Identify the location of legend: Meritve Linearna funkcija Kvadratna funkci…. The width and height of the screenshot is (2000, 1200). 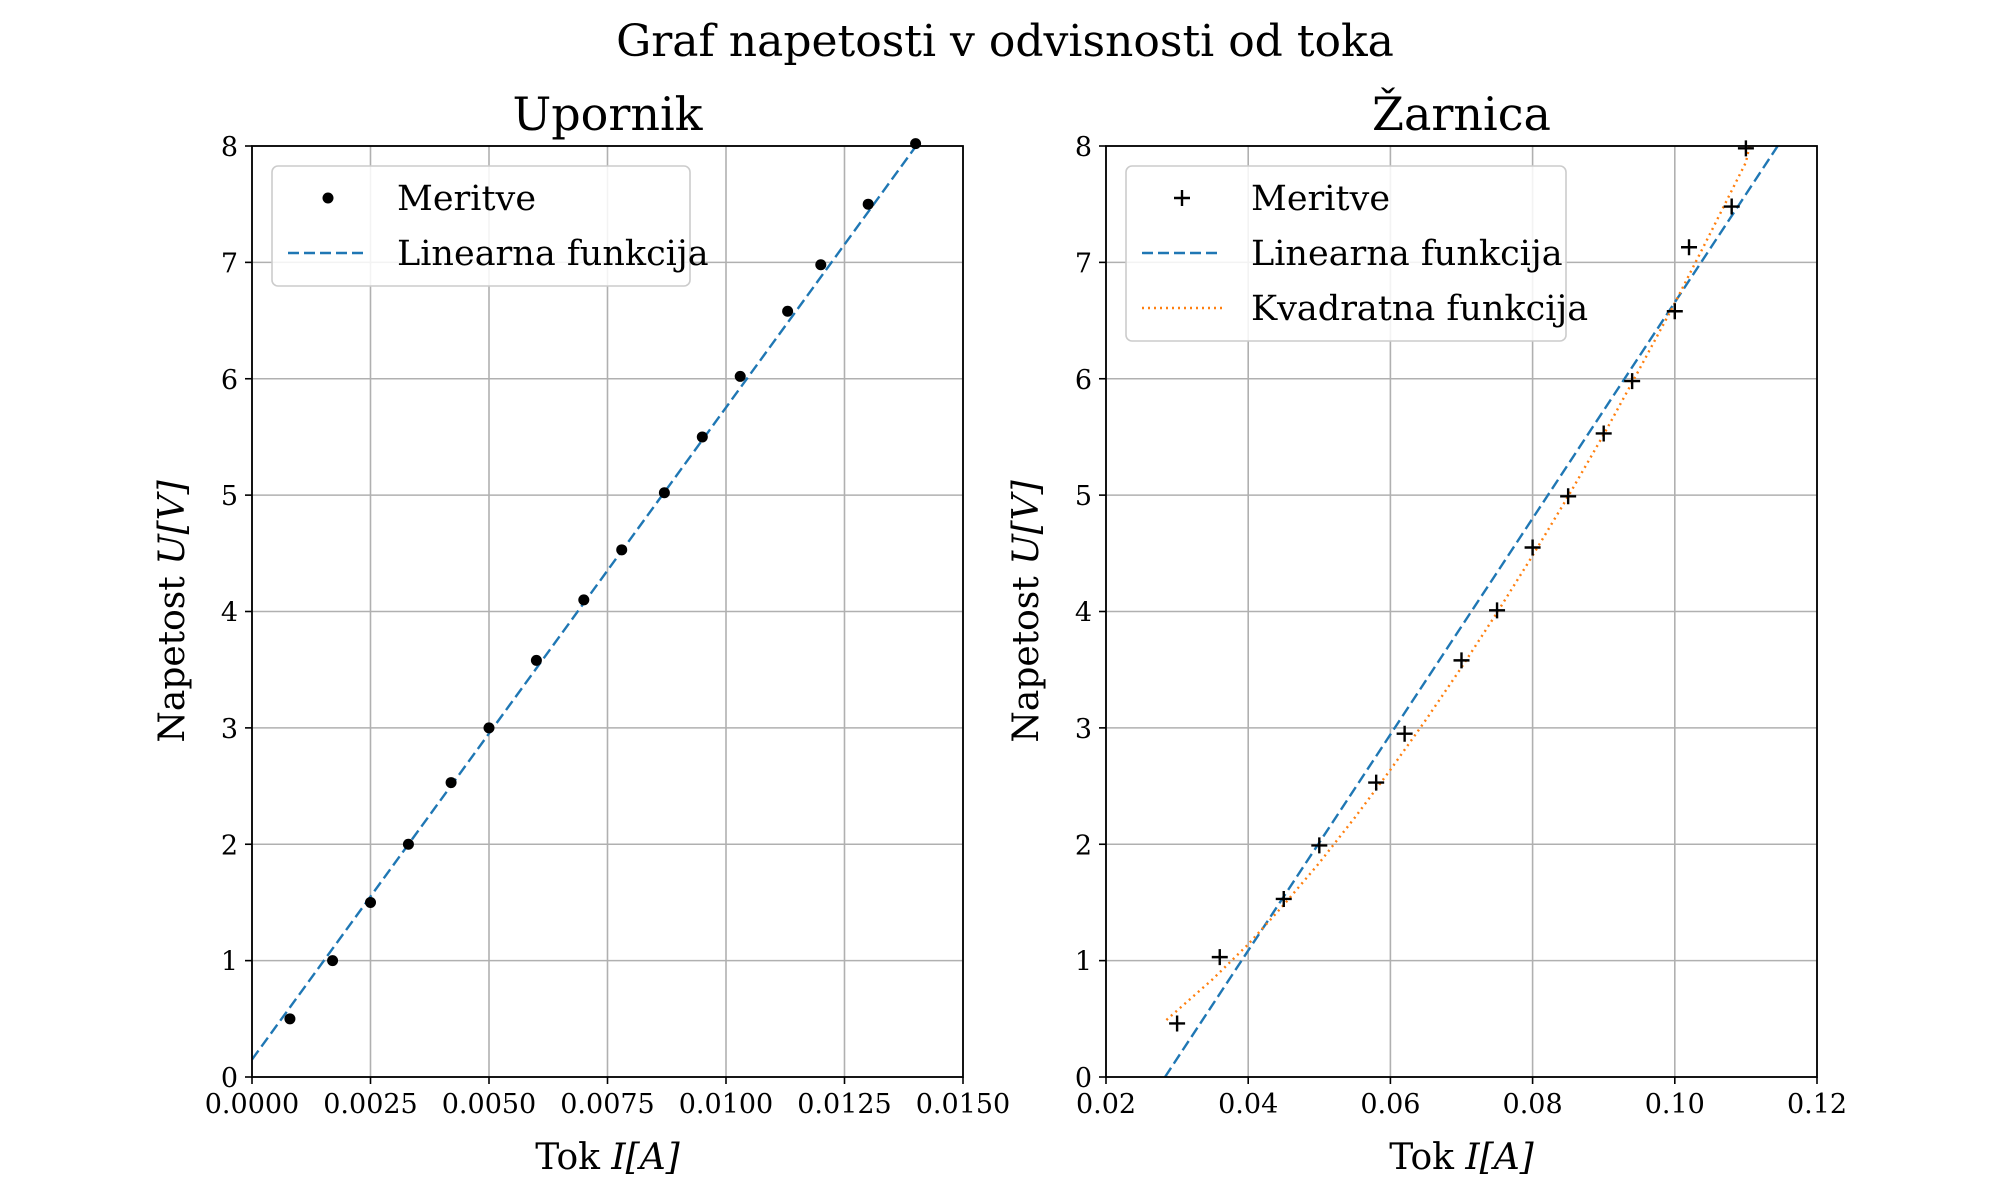
(1356, 253).